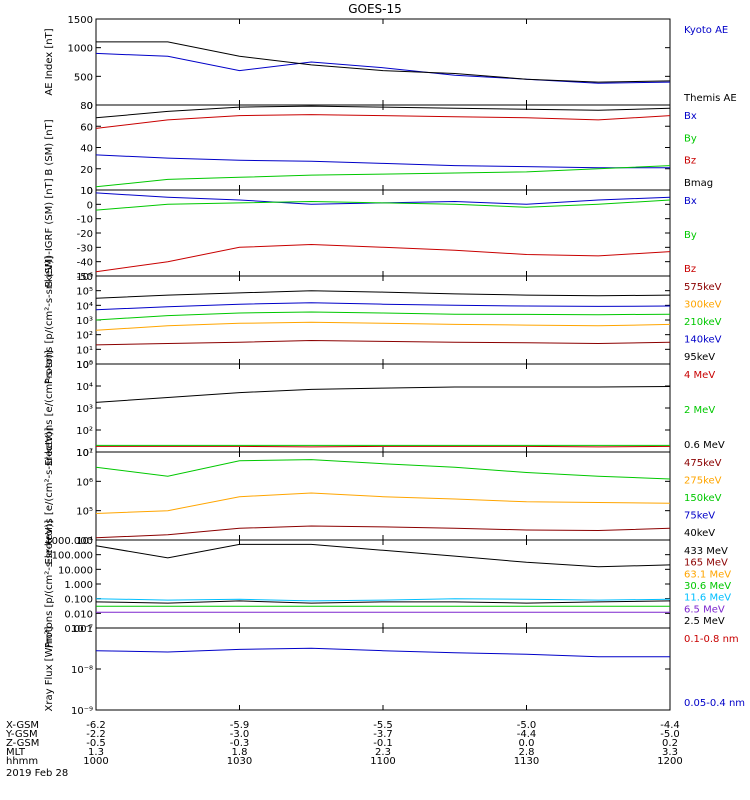 The image size is (750, 800). Describe the element at coordinates (699, 410) in the screenshot. I see `legend-entry: 2 MeV` at that location.